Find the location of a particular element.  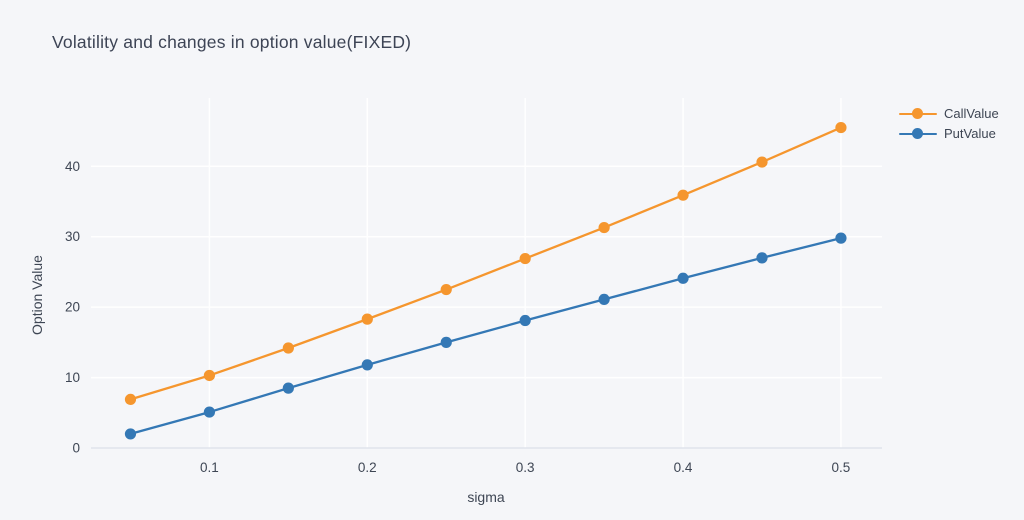

x-tick-label: 0.1 is located at coordinates (209, 467).